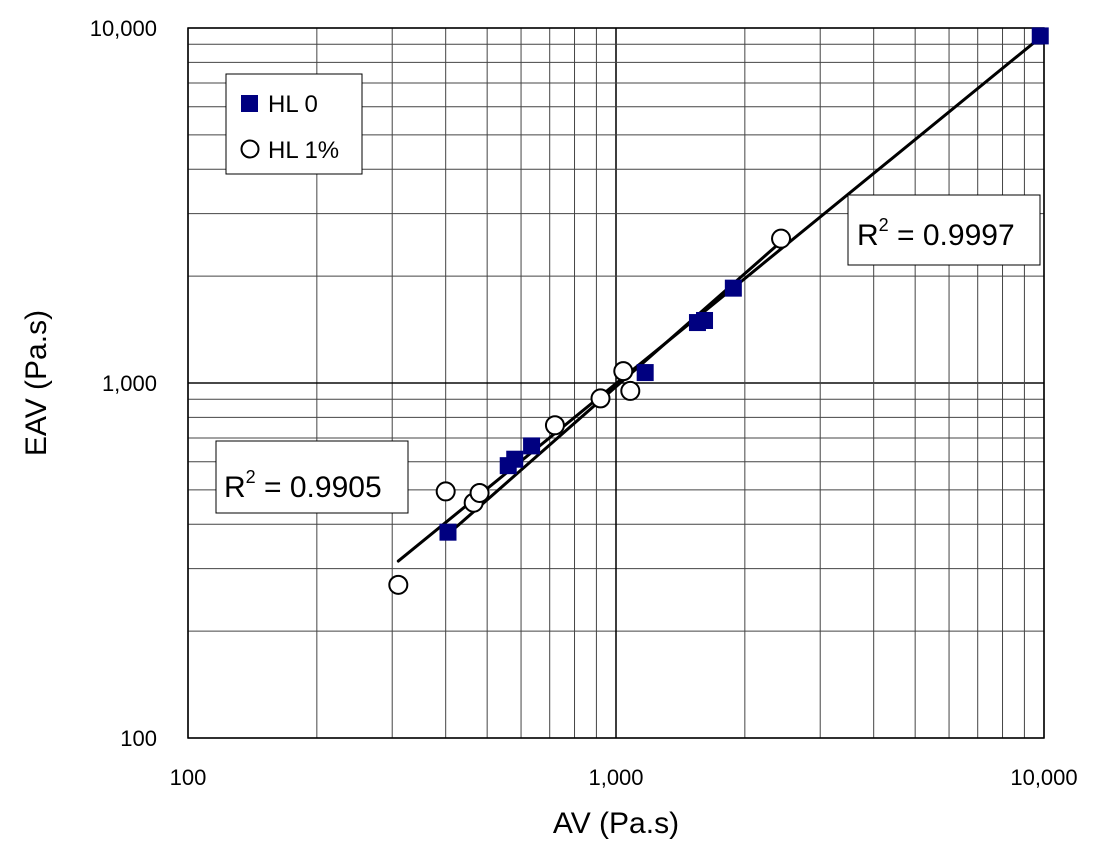 The width and height of the screenshot is (1097, 854). What do you see at coordinates (249, 103) in the screenshot?
I see `legend-swatch-hl0` at bounding box center [249, 103].